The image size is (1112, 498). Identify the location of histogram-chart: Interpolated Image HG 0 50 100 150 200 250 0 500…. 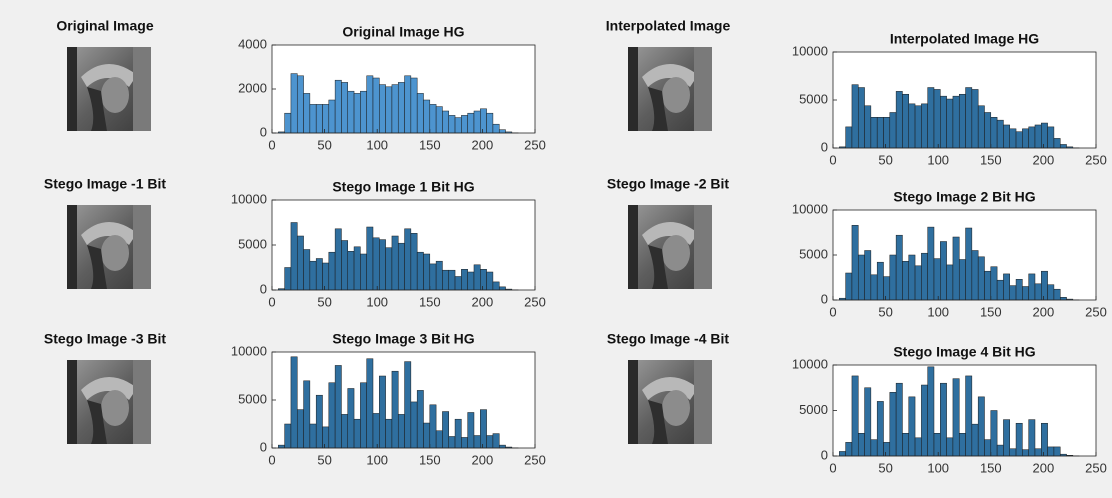
(949, 99).